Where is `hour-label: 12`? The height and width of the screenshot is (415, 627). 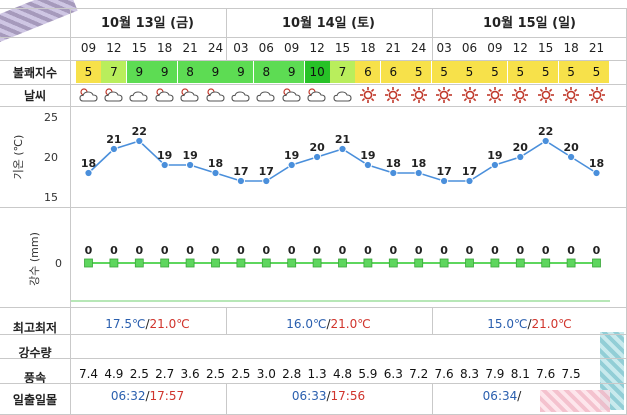
hour-label: 12 is located at coordinates (114, 48).